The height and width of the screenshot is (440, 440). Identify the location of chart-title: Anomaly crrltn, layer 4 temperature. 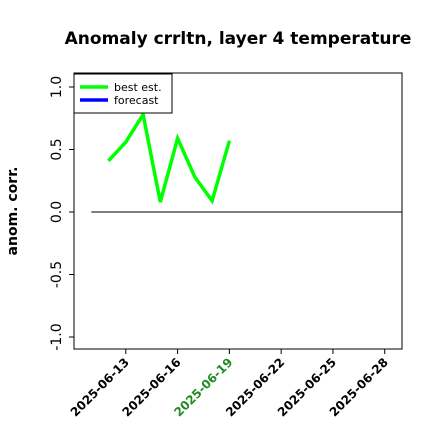
(238, 39).